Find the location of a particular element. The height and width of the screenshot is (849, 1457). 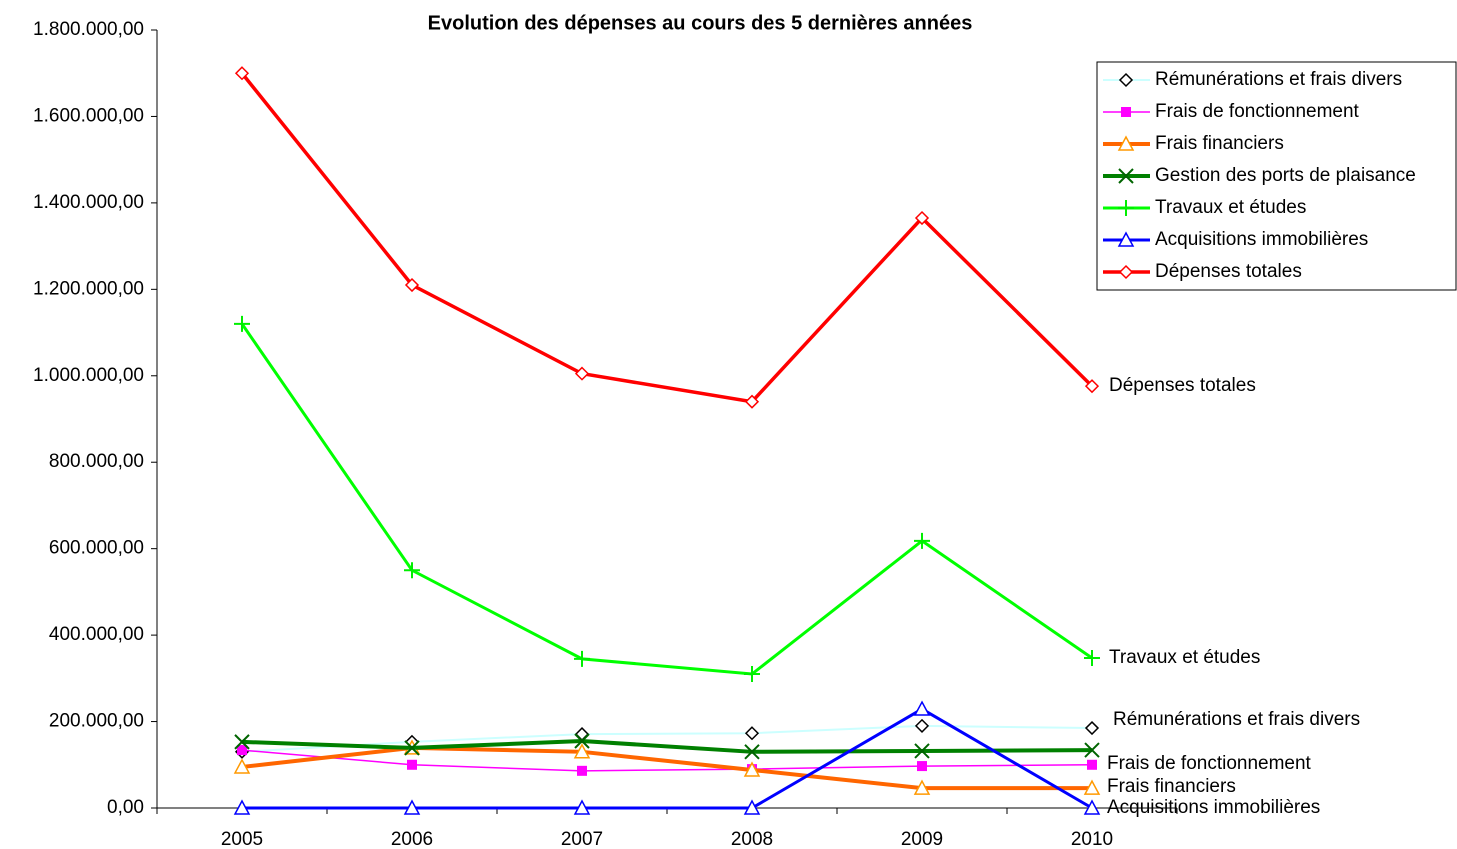

end-label: Travaux et études is located at coordinates (1184, 657).